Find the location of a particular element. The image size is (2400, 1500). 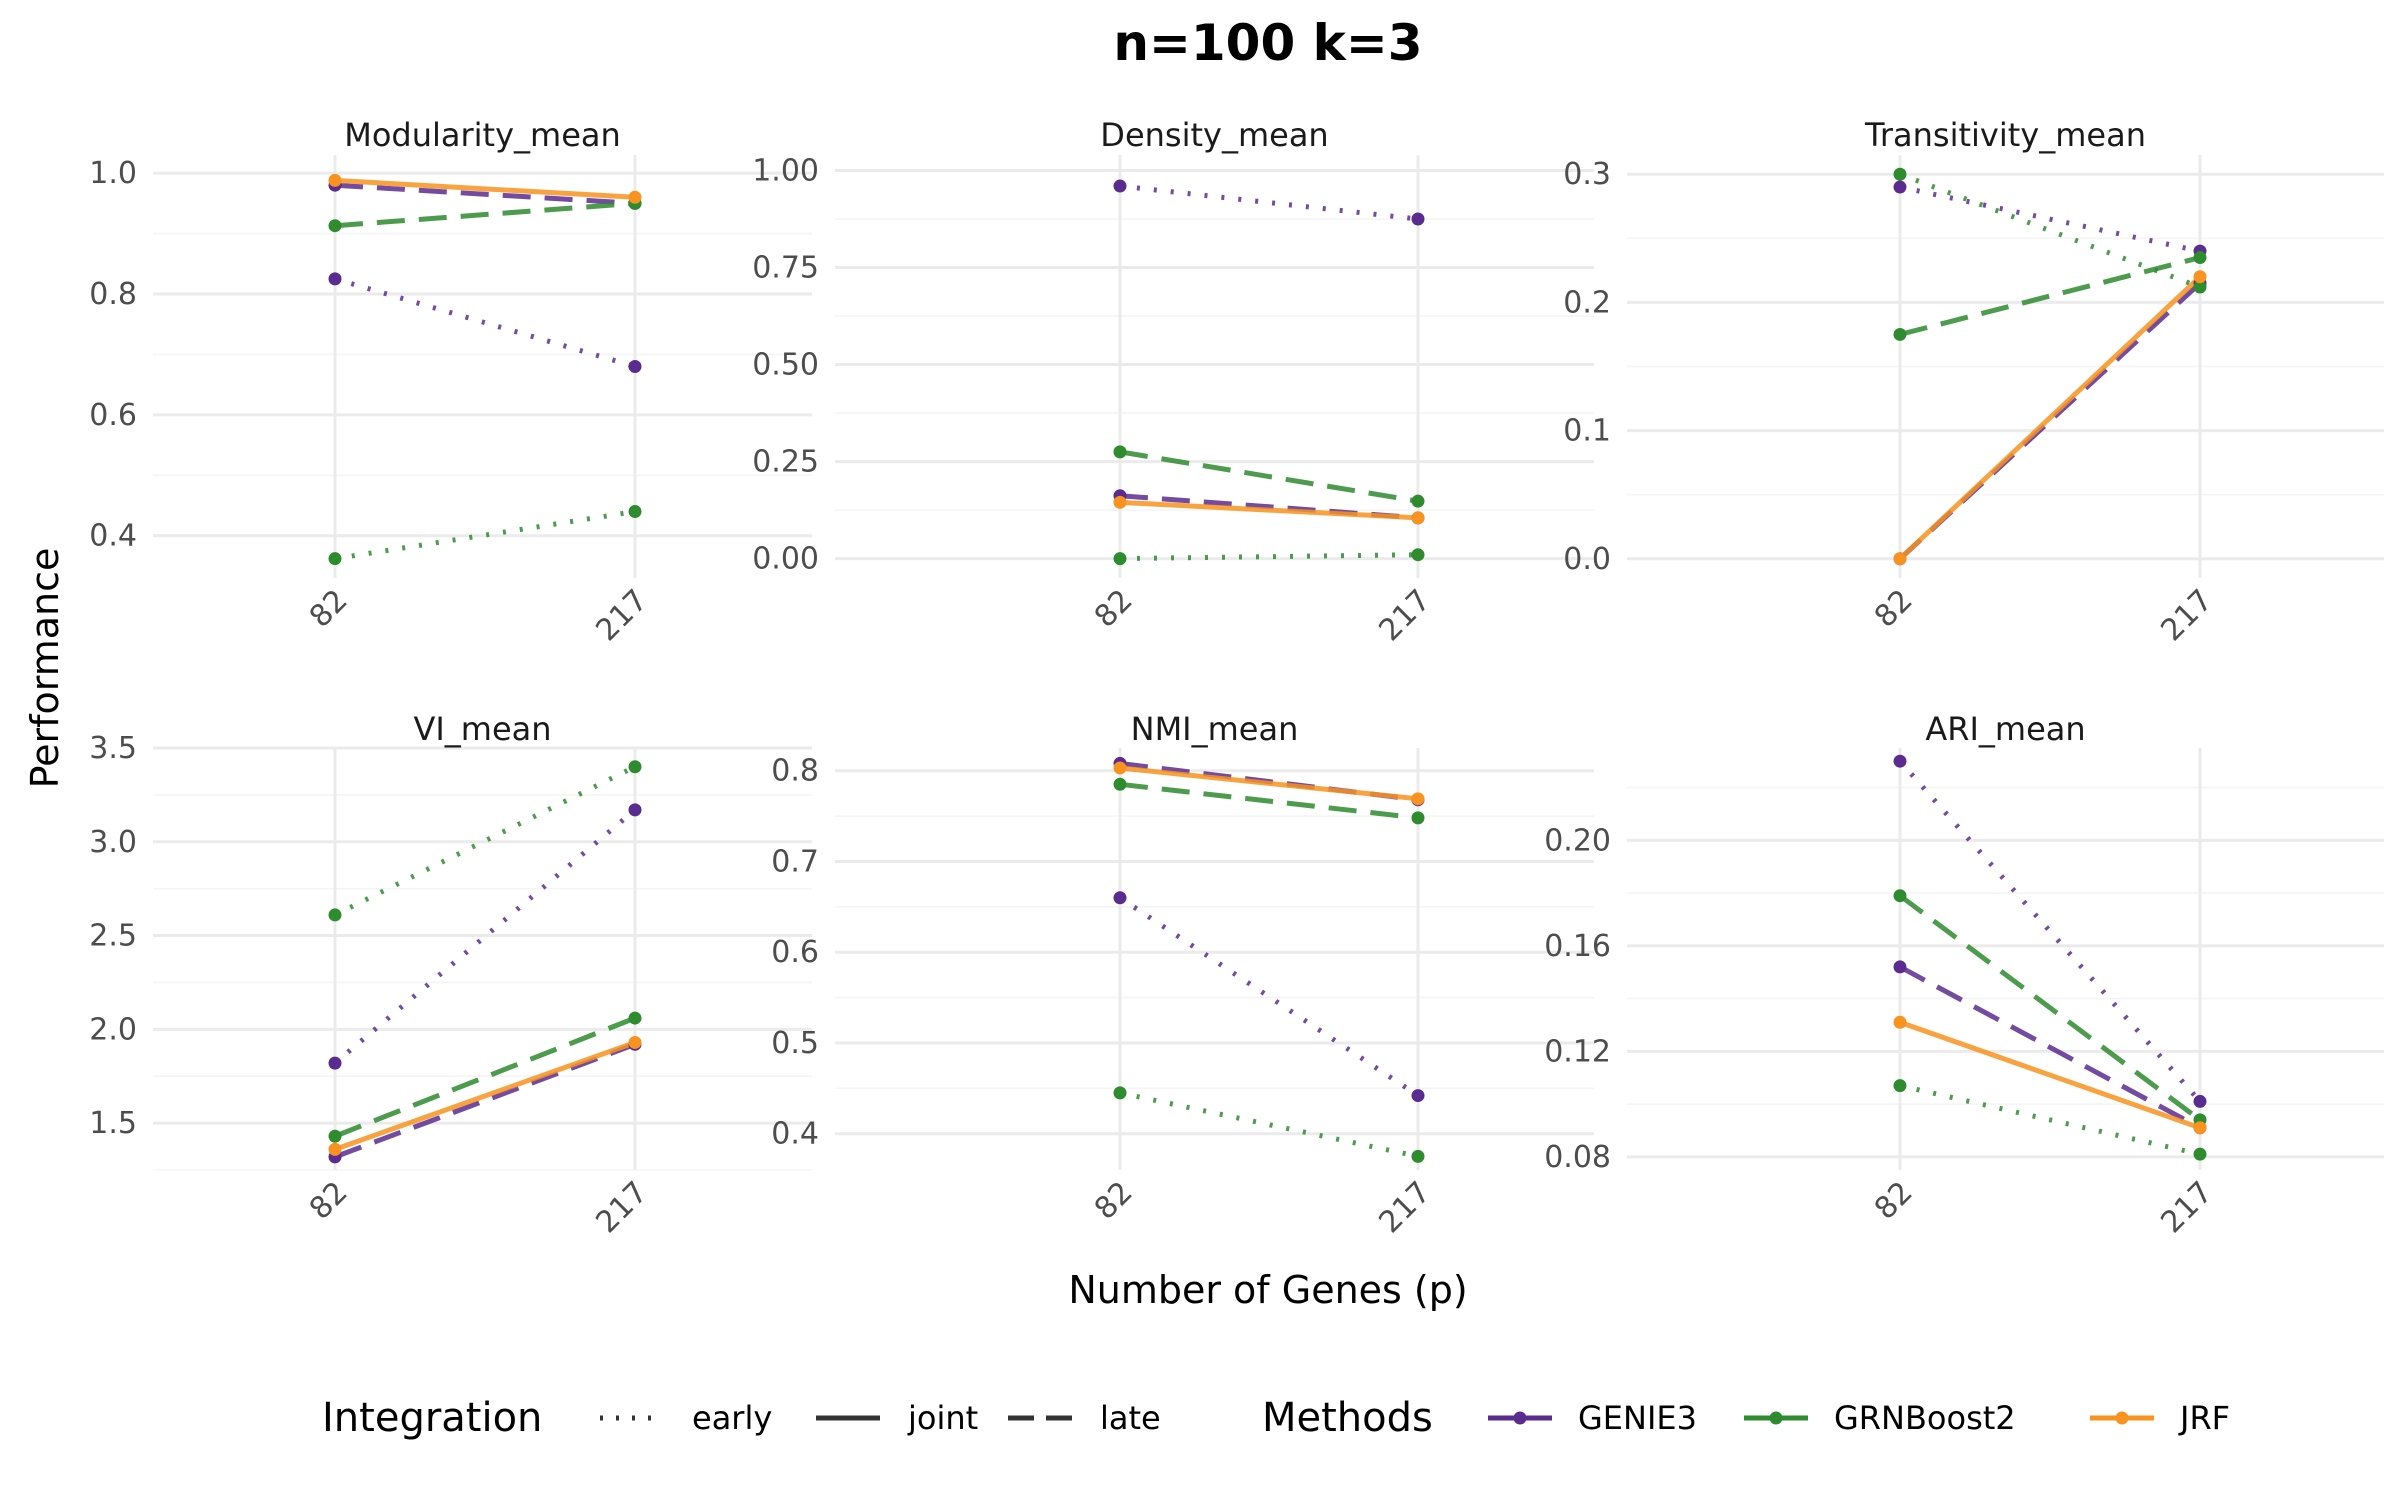

y-tick-label: 0.4 is located at coordinates (113, 536).